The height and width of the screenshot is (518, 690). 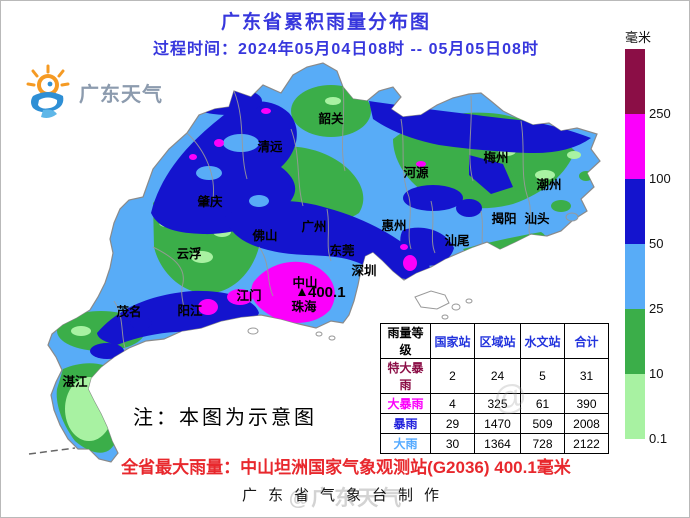 What do you see at coordinates (452, 403) in the screenshot?
I see `station-count-cell: 4` at bounding box center [452, 403].